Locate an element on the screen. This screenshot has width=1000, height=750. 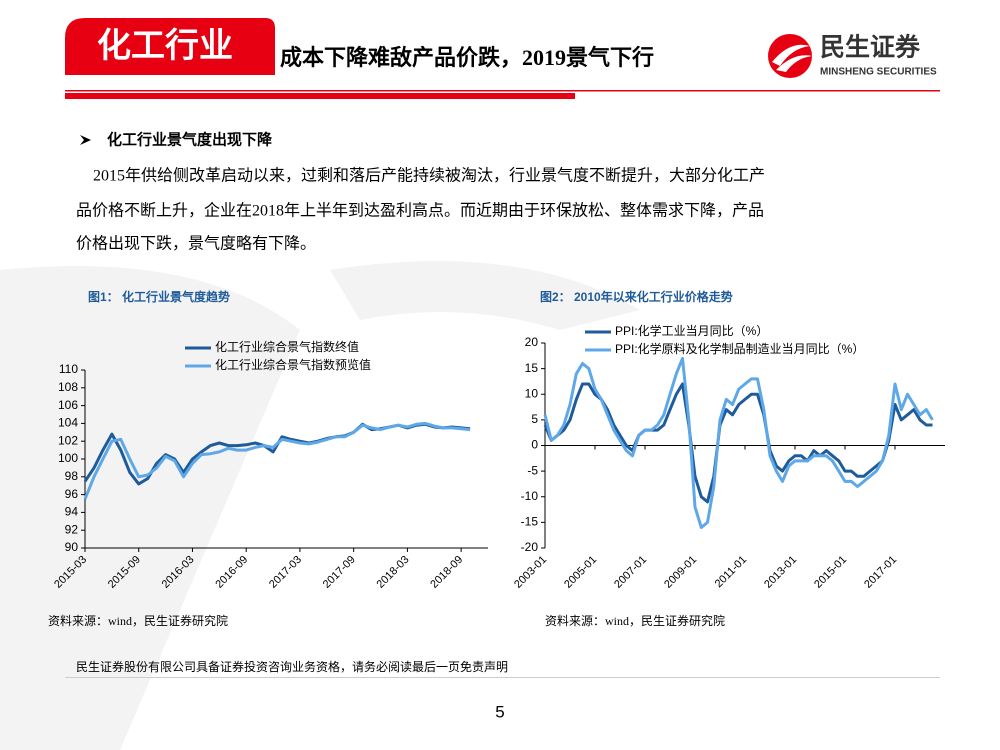
y-tick-label: 15 is located at coordinates (532, 368).